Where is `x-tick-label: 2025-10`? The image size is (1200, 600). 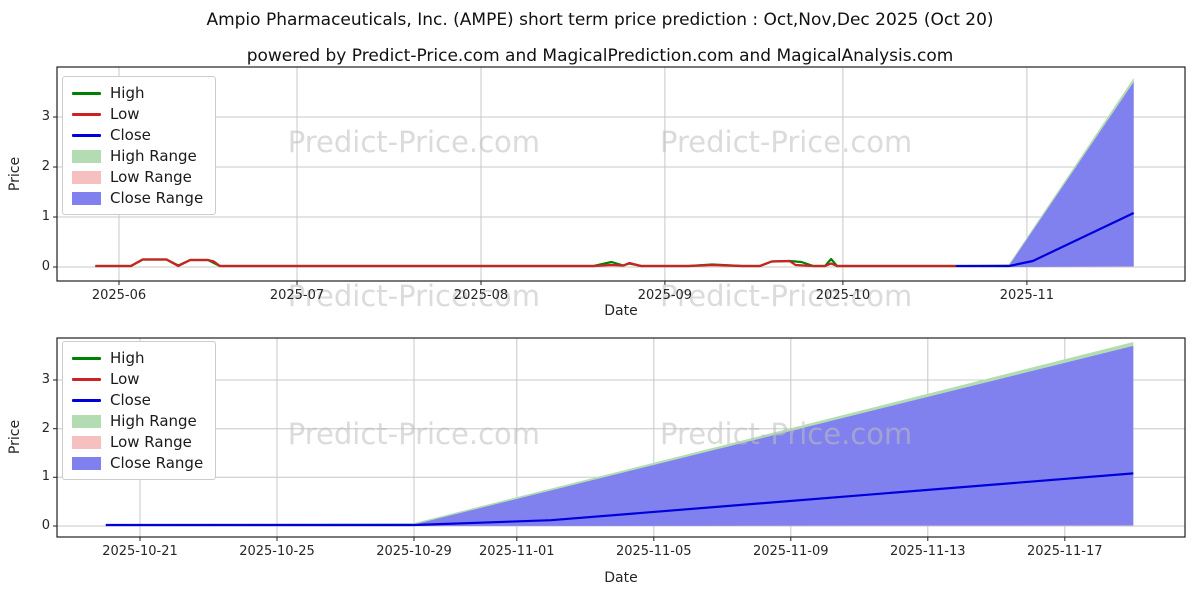 x-tick-label: 2025-10 is located at coordinates (843, 295).